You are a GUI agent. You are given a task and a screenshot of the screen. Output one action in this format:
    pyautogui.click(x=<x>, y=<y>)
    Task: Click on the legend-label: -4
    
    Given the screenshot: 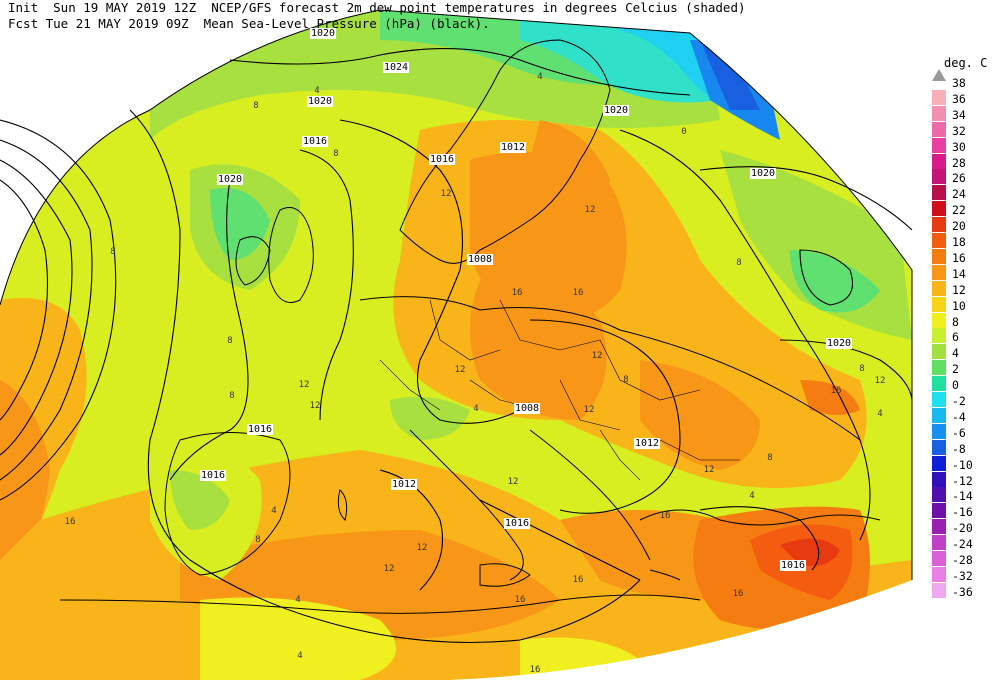 What is the action you would take?
    pyautogui.click(x=959, y=416)
    